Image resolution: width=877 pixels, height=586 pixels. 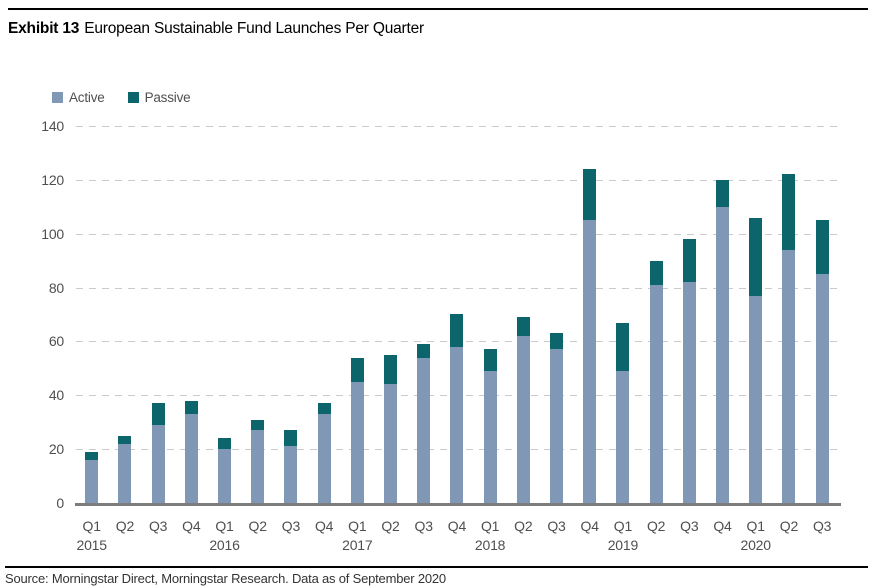 What do you see at coordinates (44, 28) in the screenshot?
I see `exhibit-label: Exhibit 13` at bounding box center [44, 28].